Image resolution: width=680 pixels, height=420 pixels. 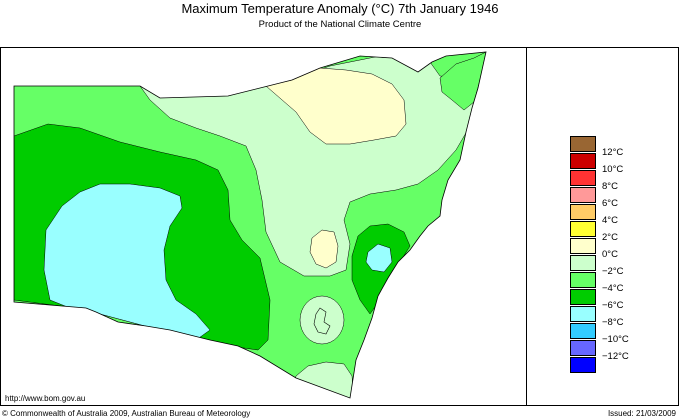 I want to click on legend-label-minus6: −6°C, so click(x=613, y=305).